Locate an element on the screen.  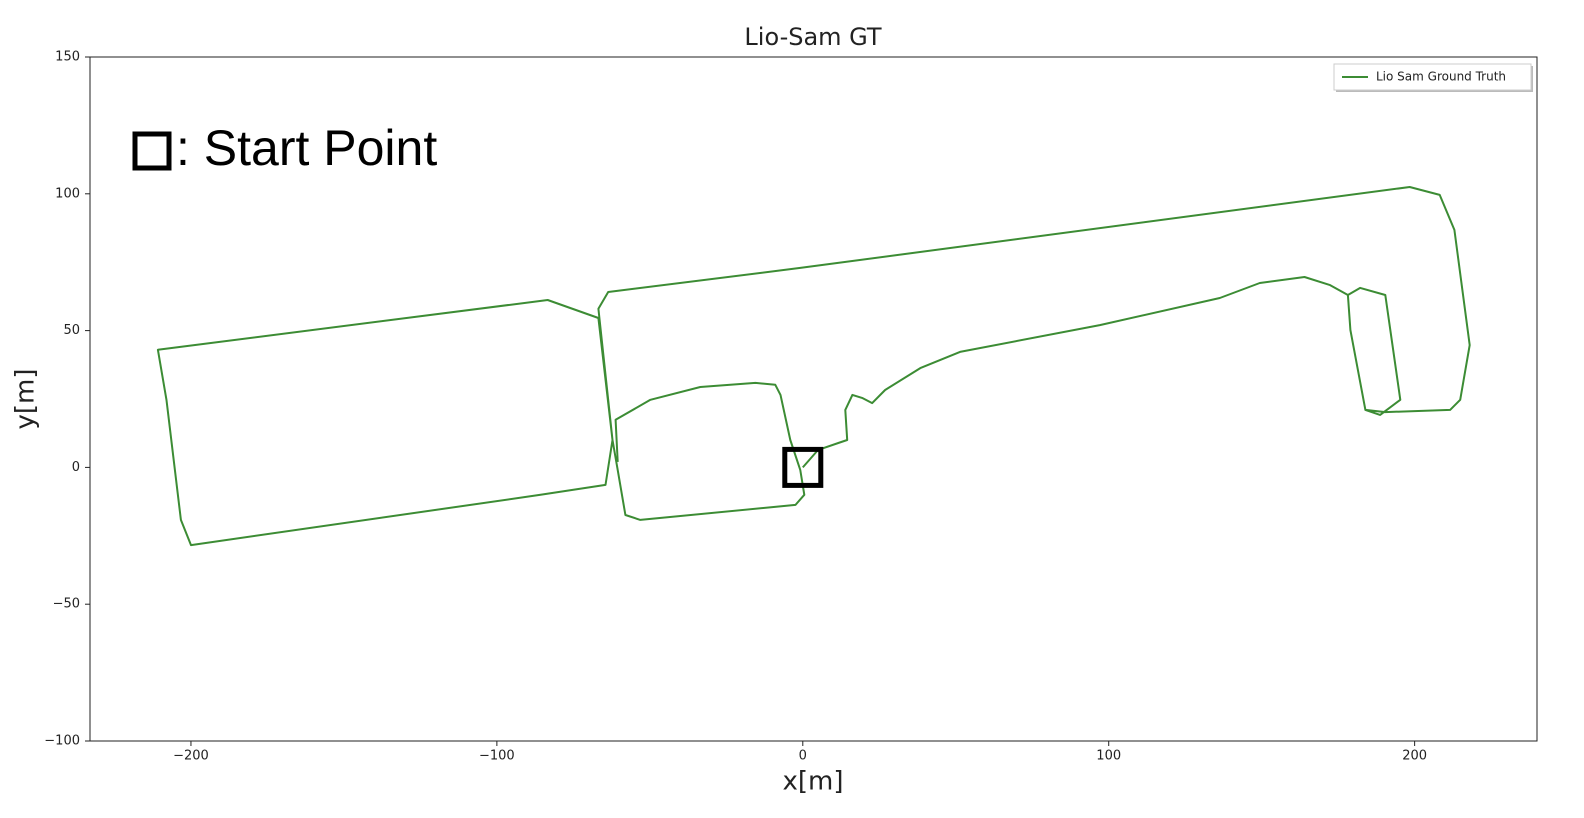
y-tick-label: 50 is located at coordinates (71, 330).